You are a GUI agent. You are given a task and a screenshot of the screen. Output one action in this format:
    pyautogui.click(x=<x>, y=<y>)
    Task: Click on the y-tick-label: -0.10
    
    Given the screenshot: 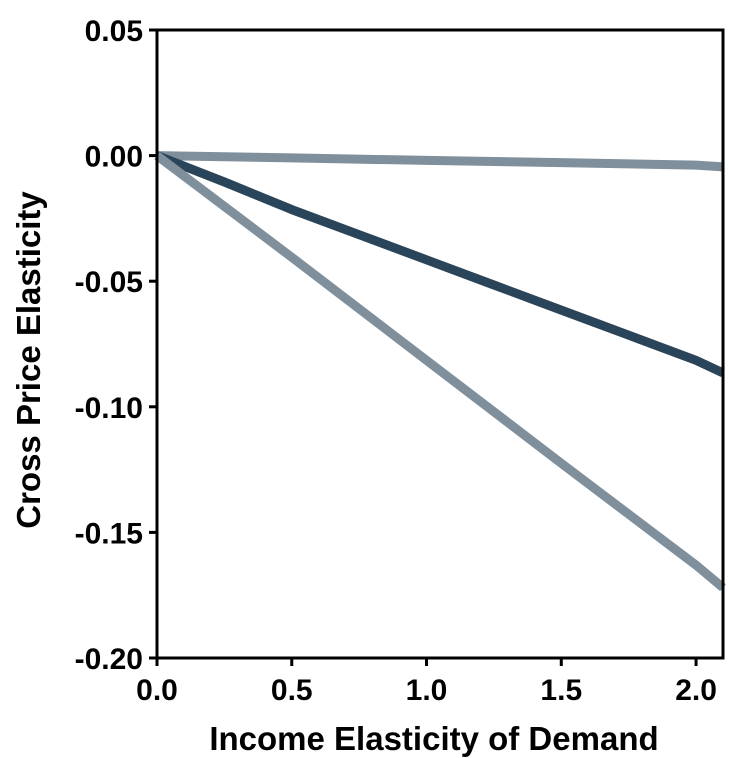 What is the action you would take?
    pyautogui.click(x=109, y=408)
    